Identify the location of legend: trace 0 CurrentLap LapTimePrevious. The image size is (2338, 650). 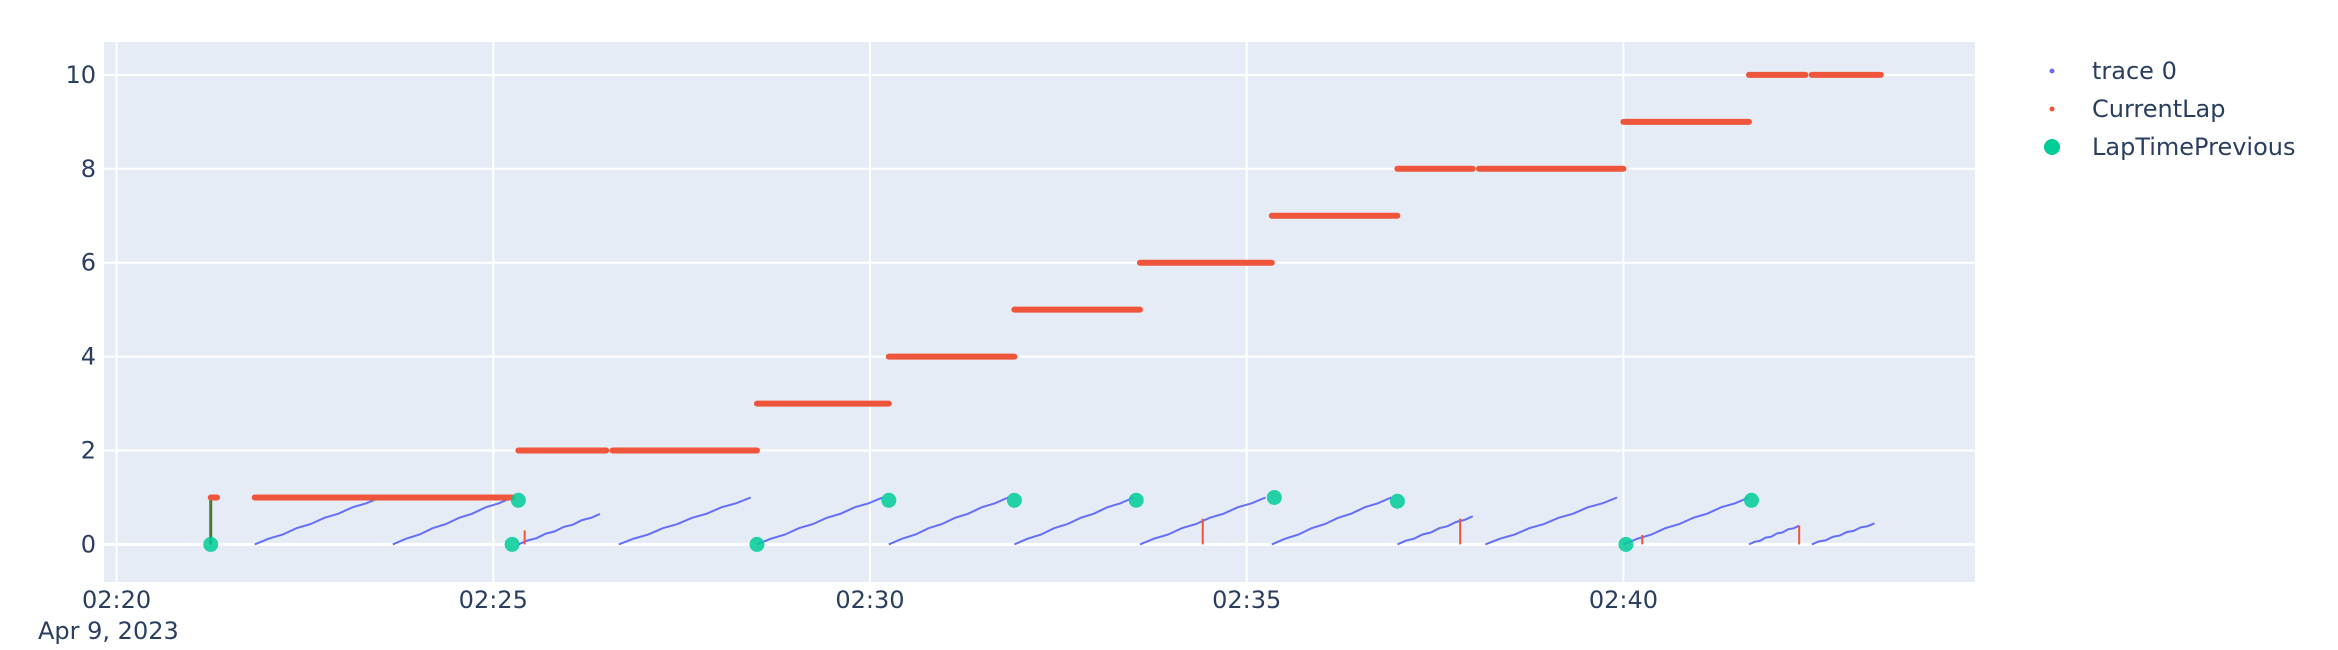
(2169, 109).